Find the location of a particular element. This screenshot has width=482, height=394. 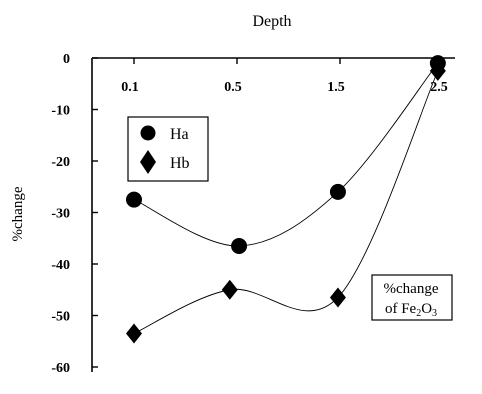

legend-label-ha: Ha is located at coordinates (179, 134).